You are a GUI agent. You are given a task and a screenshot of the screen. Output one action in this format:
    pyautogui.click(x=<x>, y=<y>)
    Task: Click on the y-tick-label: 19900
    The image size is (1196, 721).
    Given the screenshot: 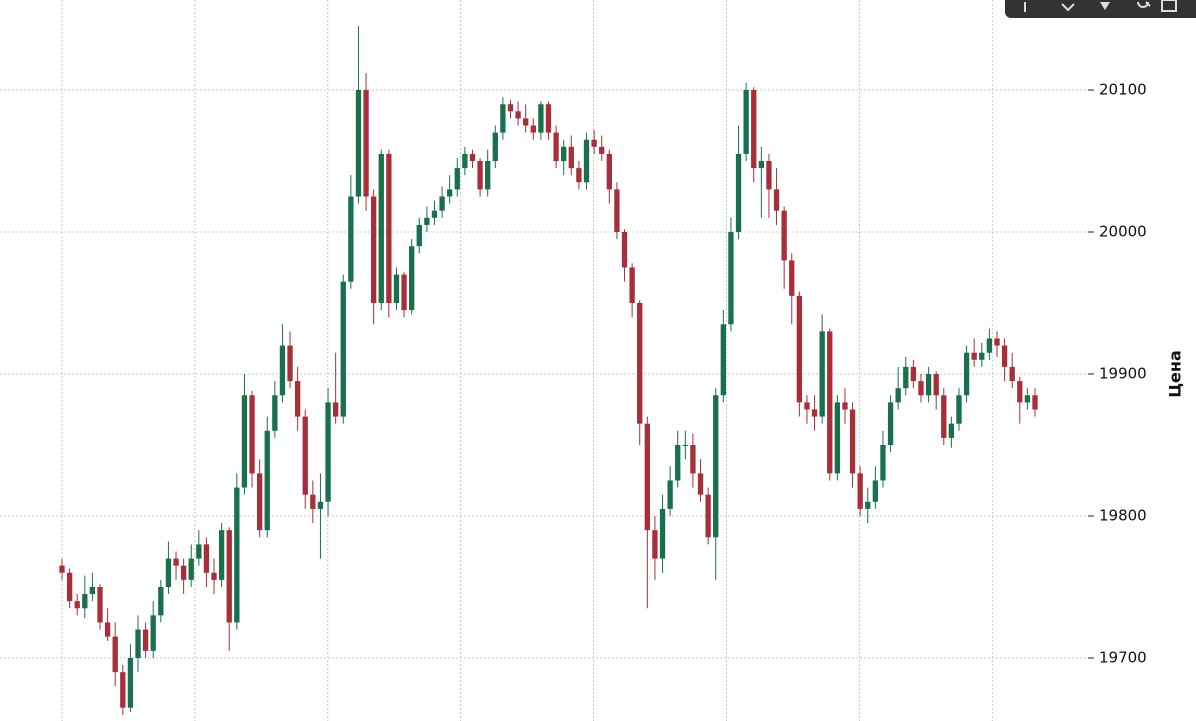 What is the action you would take?
    pyautogui.click(x=1123, y=373)
    